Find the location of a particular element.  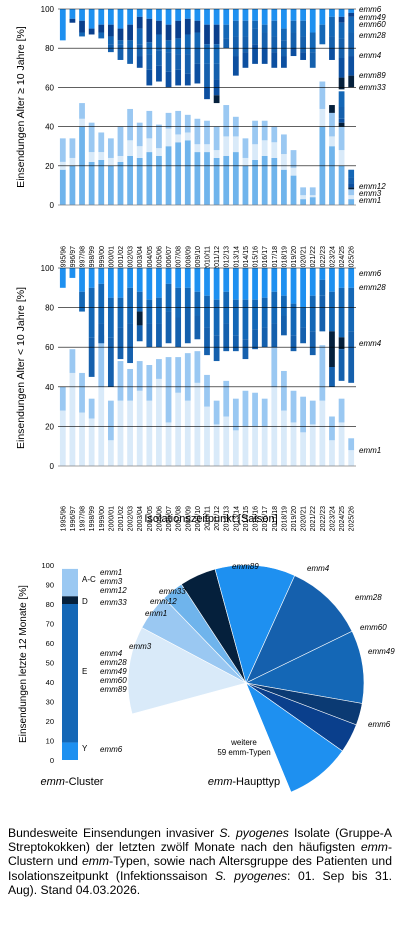

caption-species-2: S. pyogenes is located at coordinates (250, 875).